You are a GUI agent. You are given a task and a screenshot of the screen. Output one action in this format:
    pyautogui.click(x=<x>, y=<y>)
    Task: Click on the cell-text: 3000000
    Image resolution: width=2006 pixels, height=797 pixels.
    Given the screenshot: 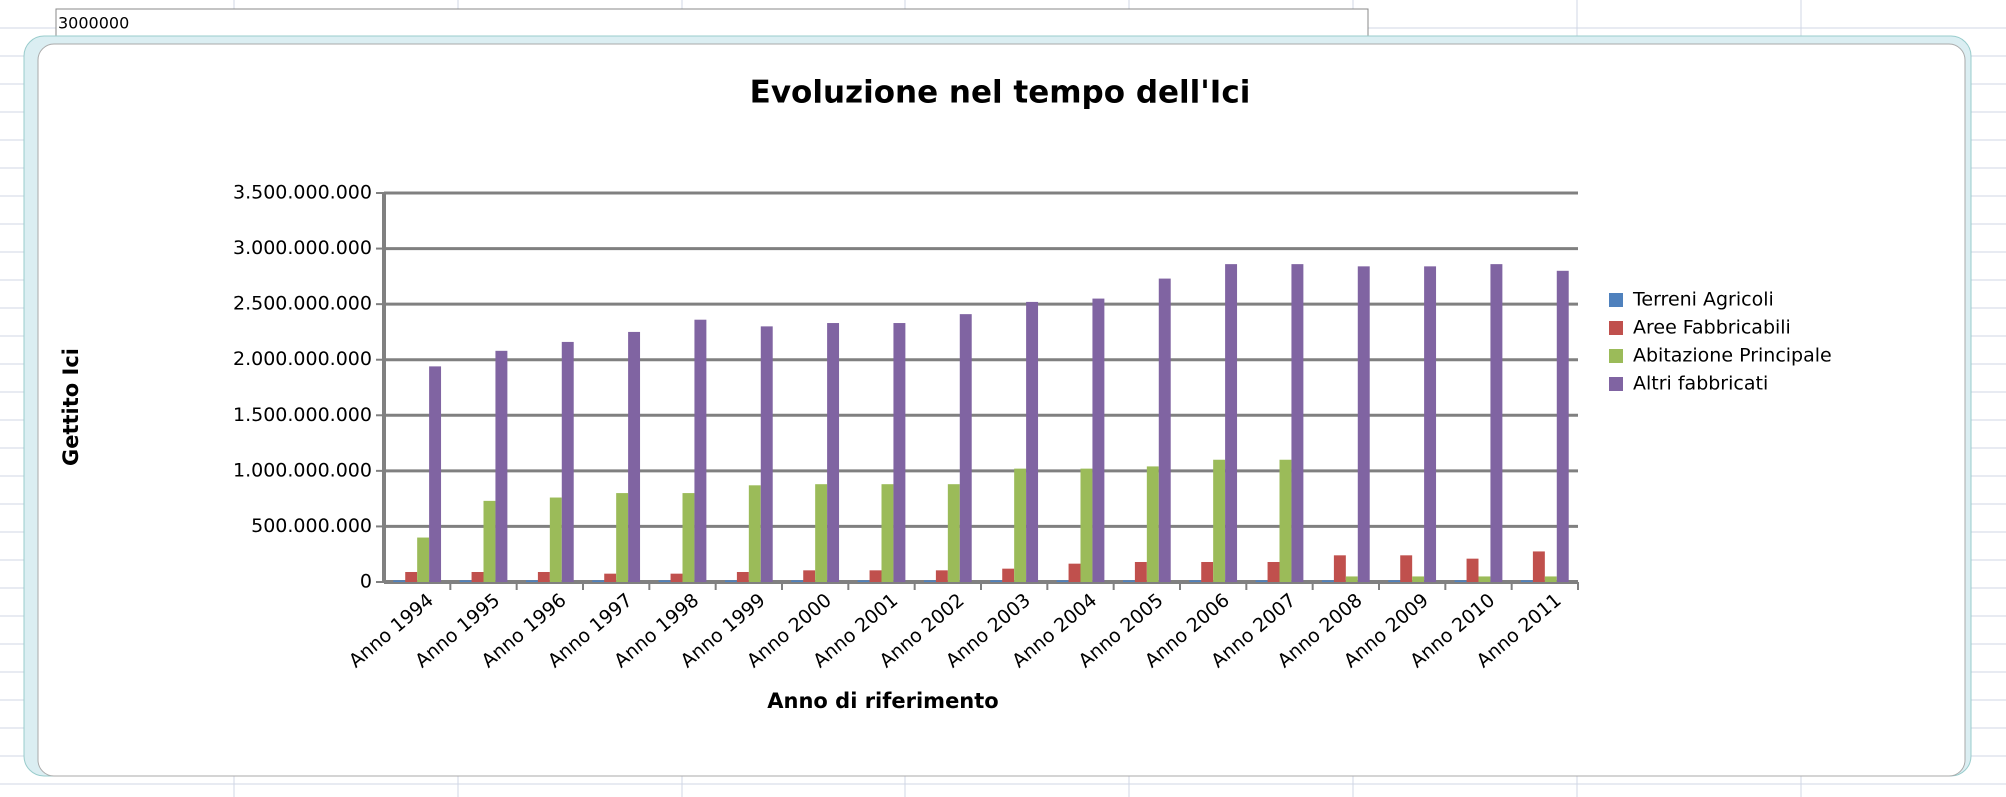 What is the action you would take?
    pyautogui.click(x=93, y=23)
    